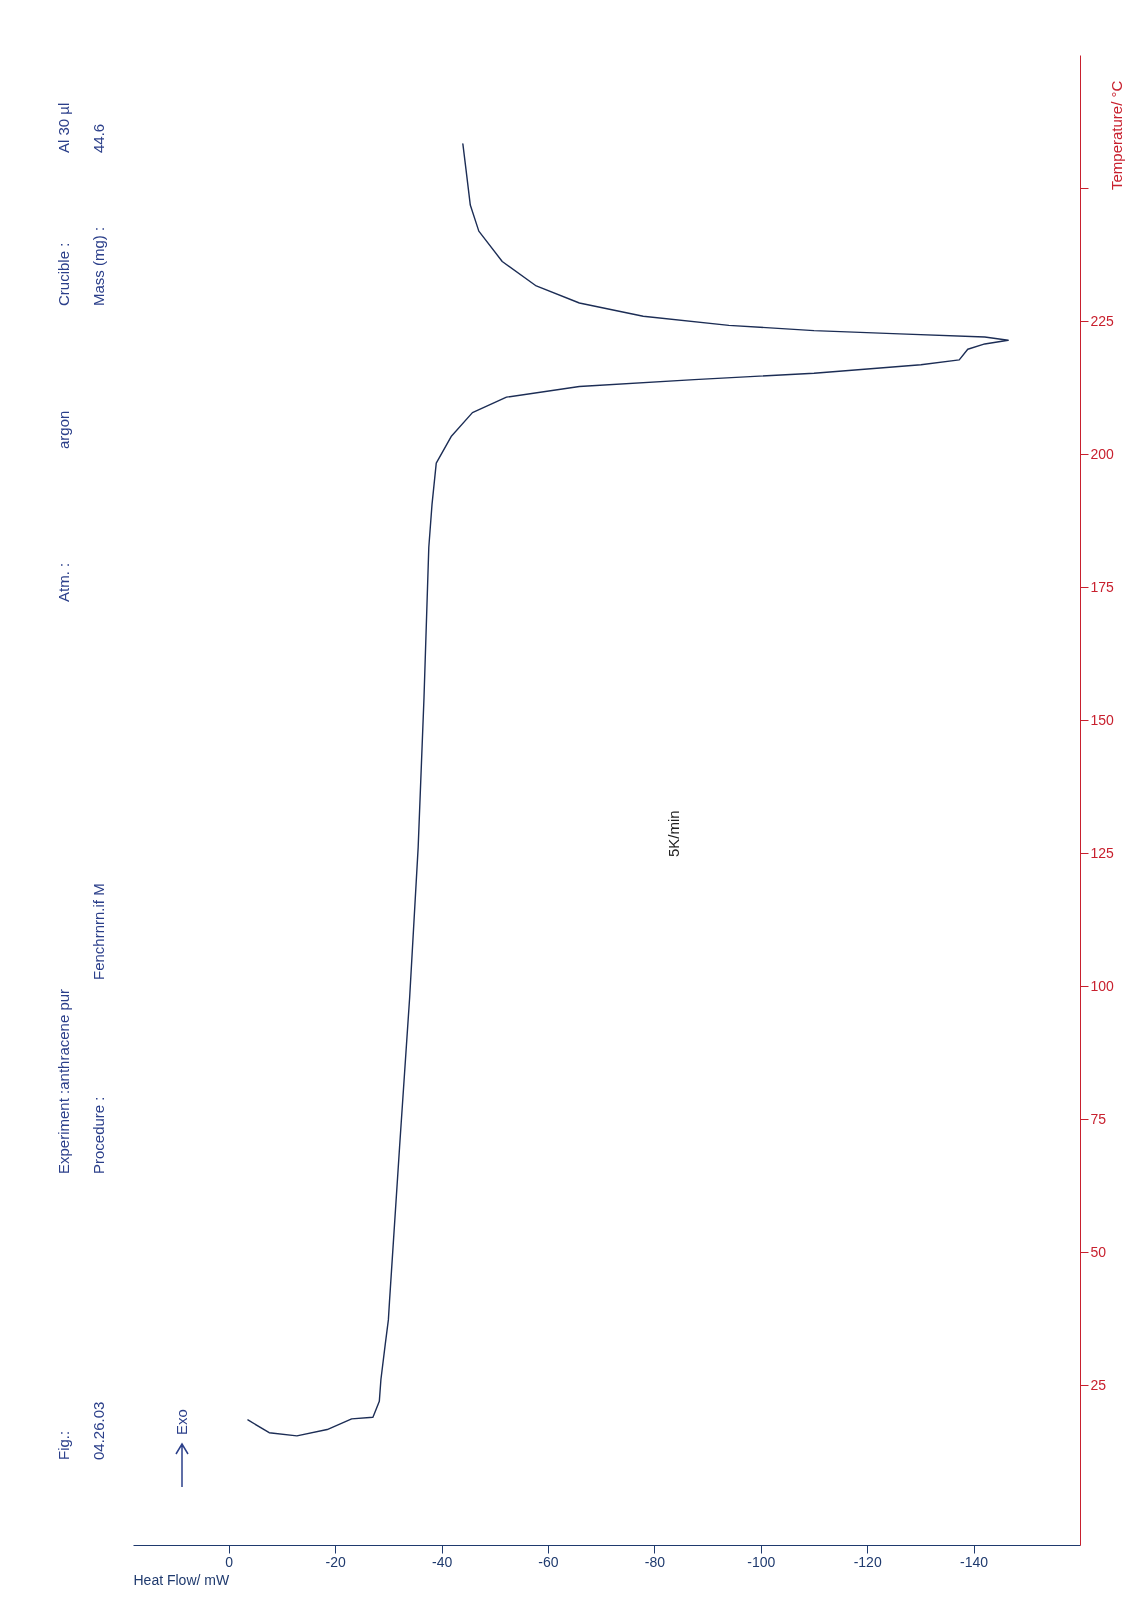 This screenshot has height=1601, width=1139. Describe the element at coordinates (1102, 719) in the screenshot. I see `y-tick-label: 150` at that location.